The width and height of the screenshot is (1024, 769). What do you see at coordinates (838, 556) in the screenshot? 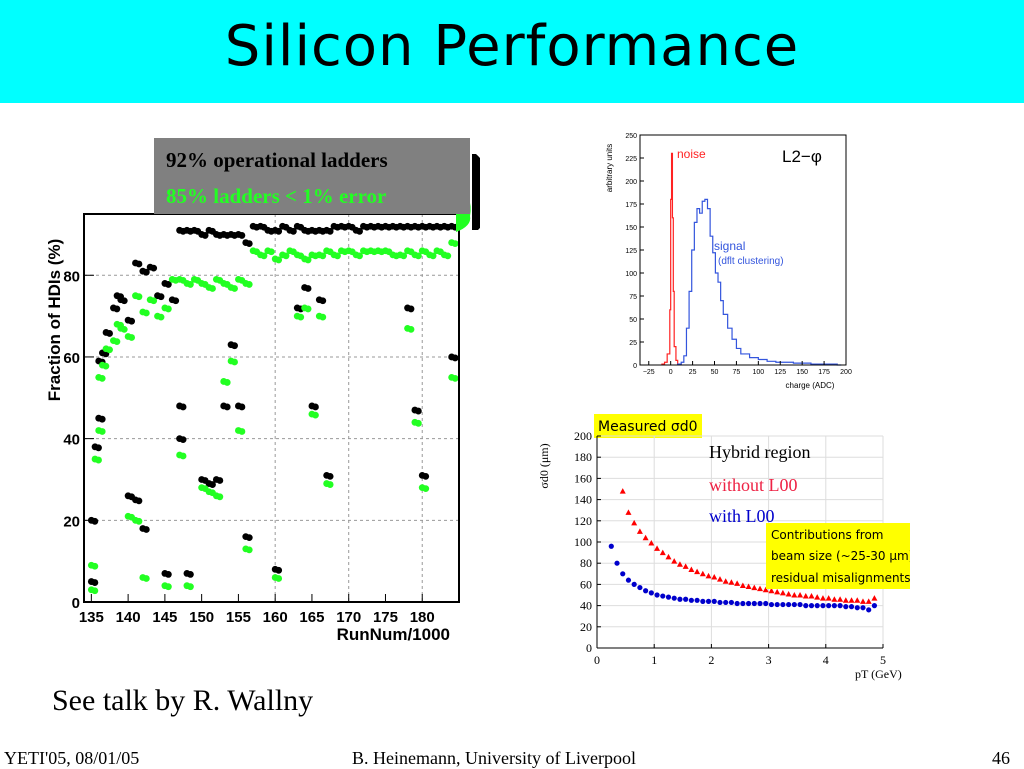
I see `contributions-box-bg` at bounding box center [838, 556].